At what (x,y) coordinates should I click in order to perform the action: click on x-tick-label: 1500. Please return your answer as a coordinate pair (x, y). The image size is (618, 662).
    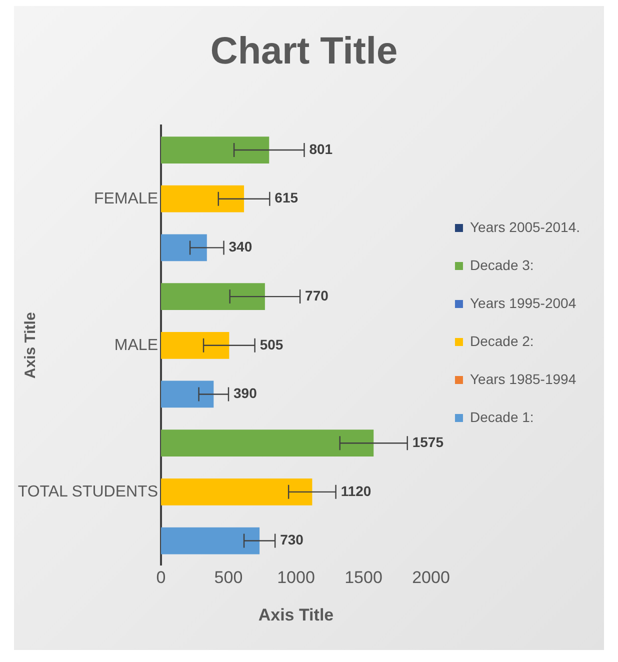
    Looking at the image, I should click on (363, 578).